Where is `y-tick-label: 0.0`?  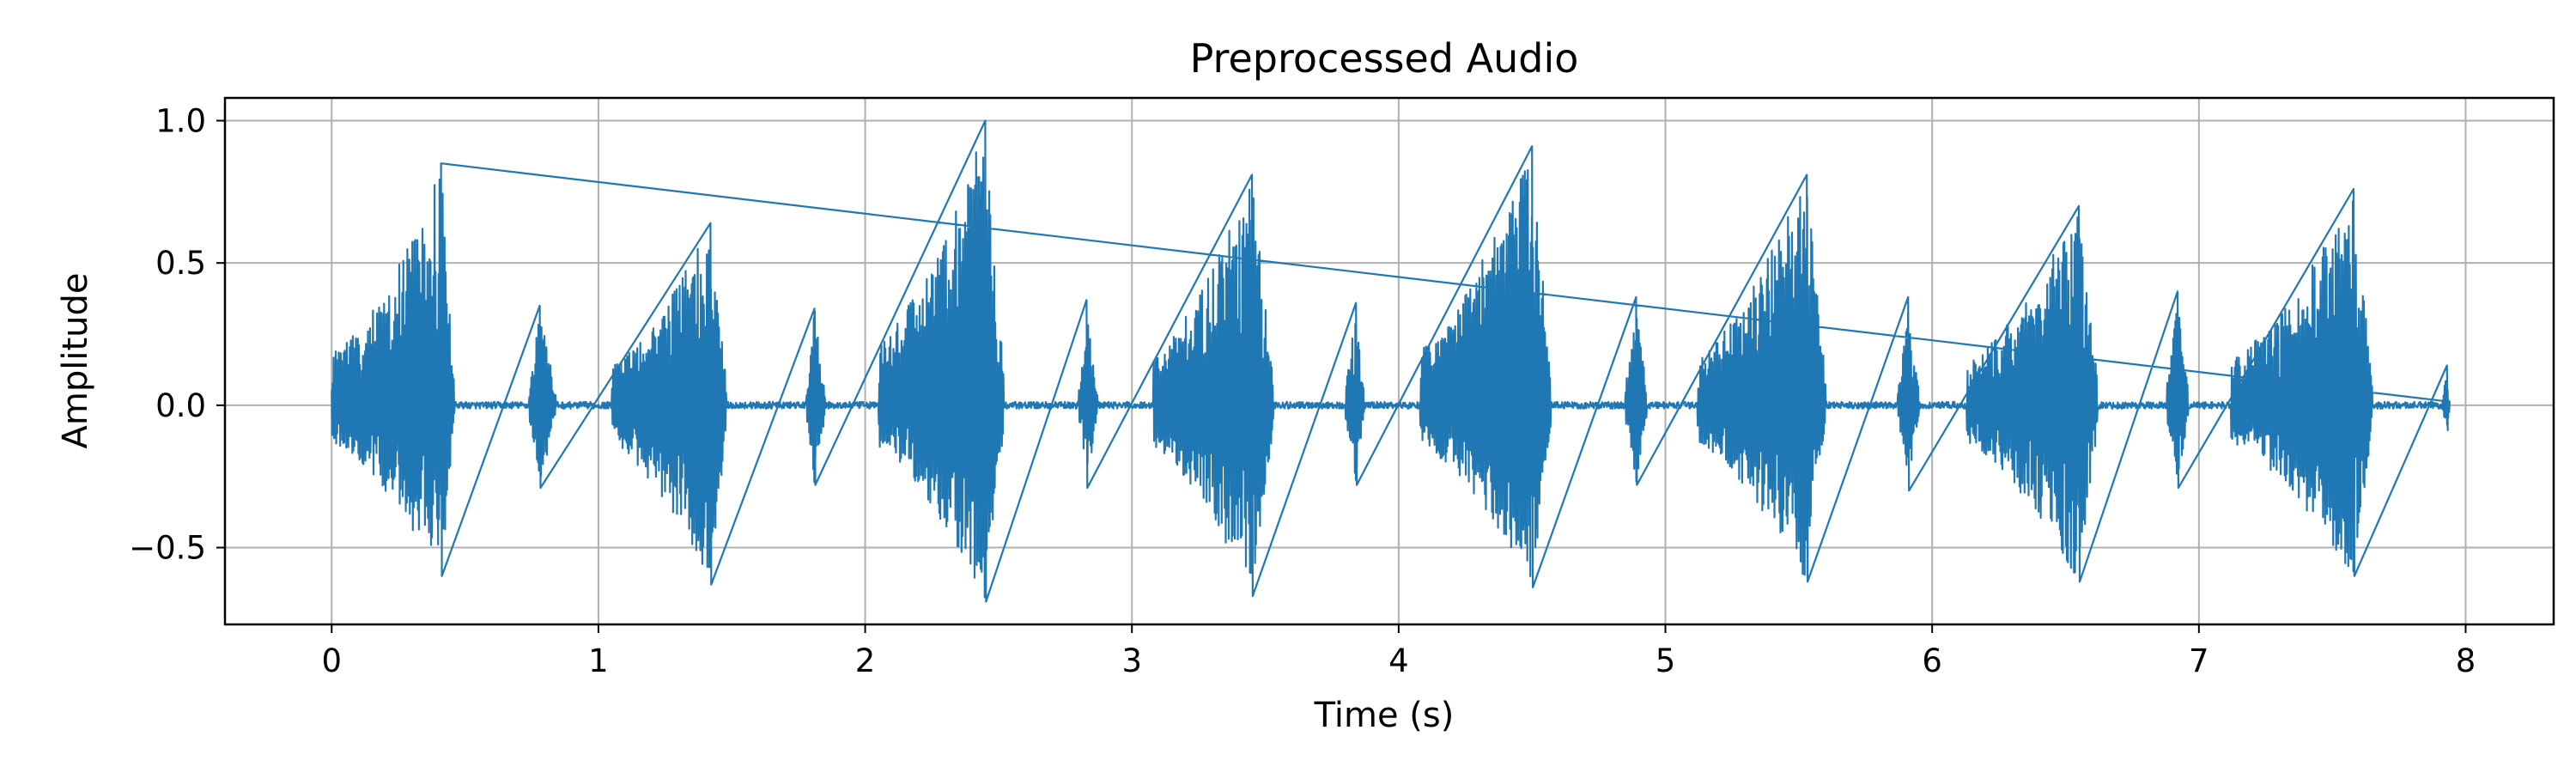
y-tick-label: 0.0 is located at coordinates (180, 405).